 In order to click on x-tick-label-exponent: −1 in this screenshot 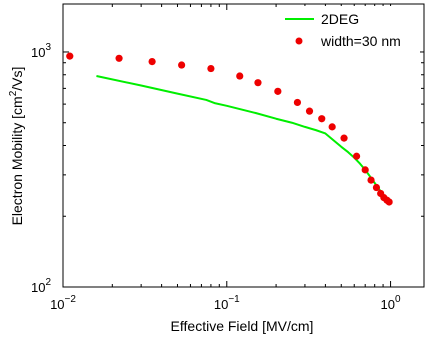, I will do `click(234, 299)`.